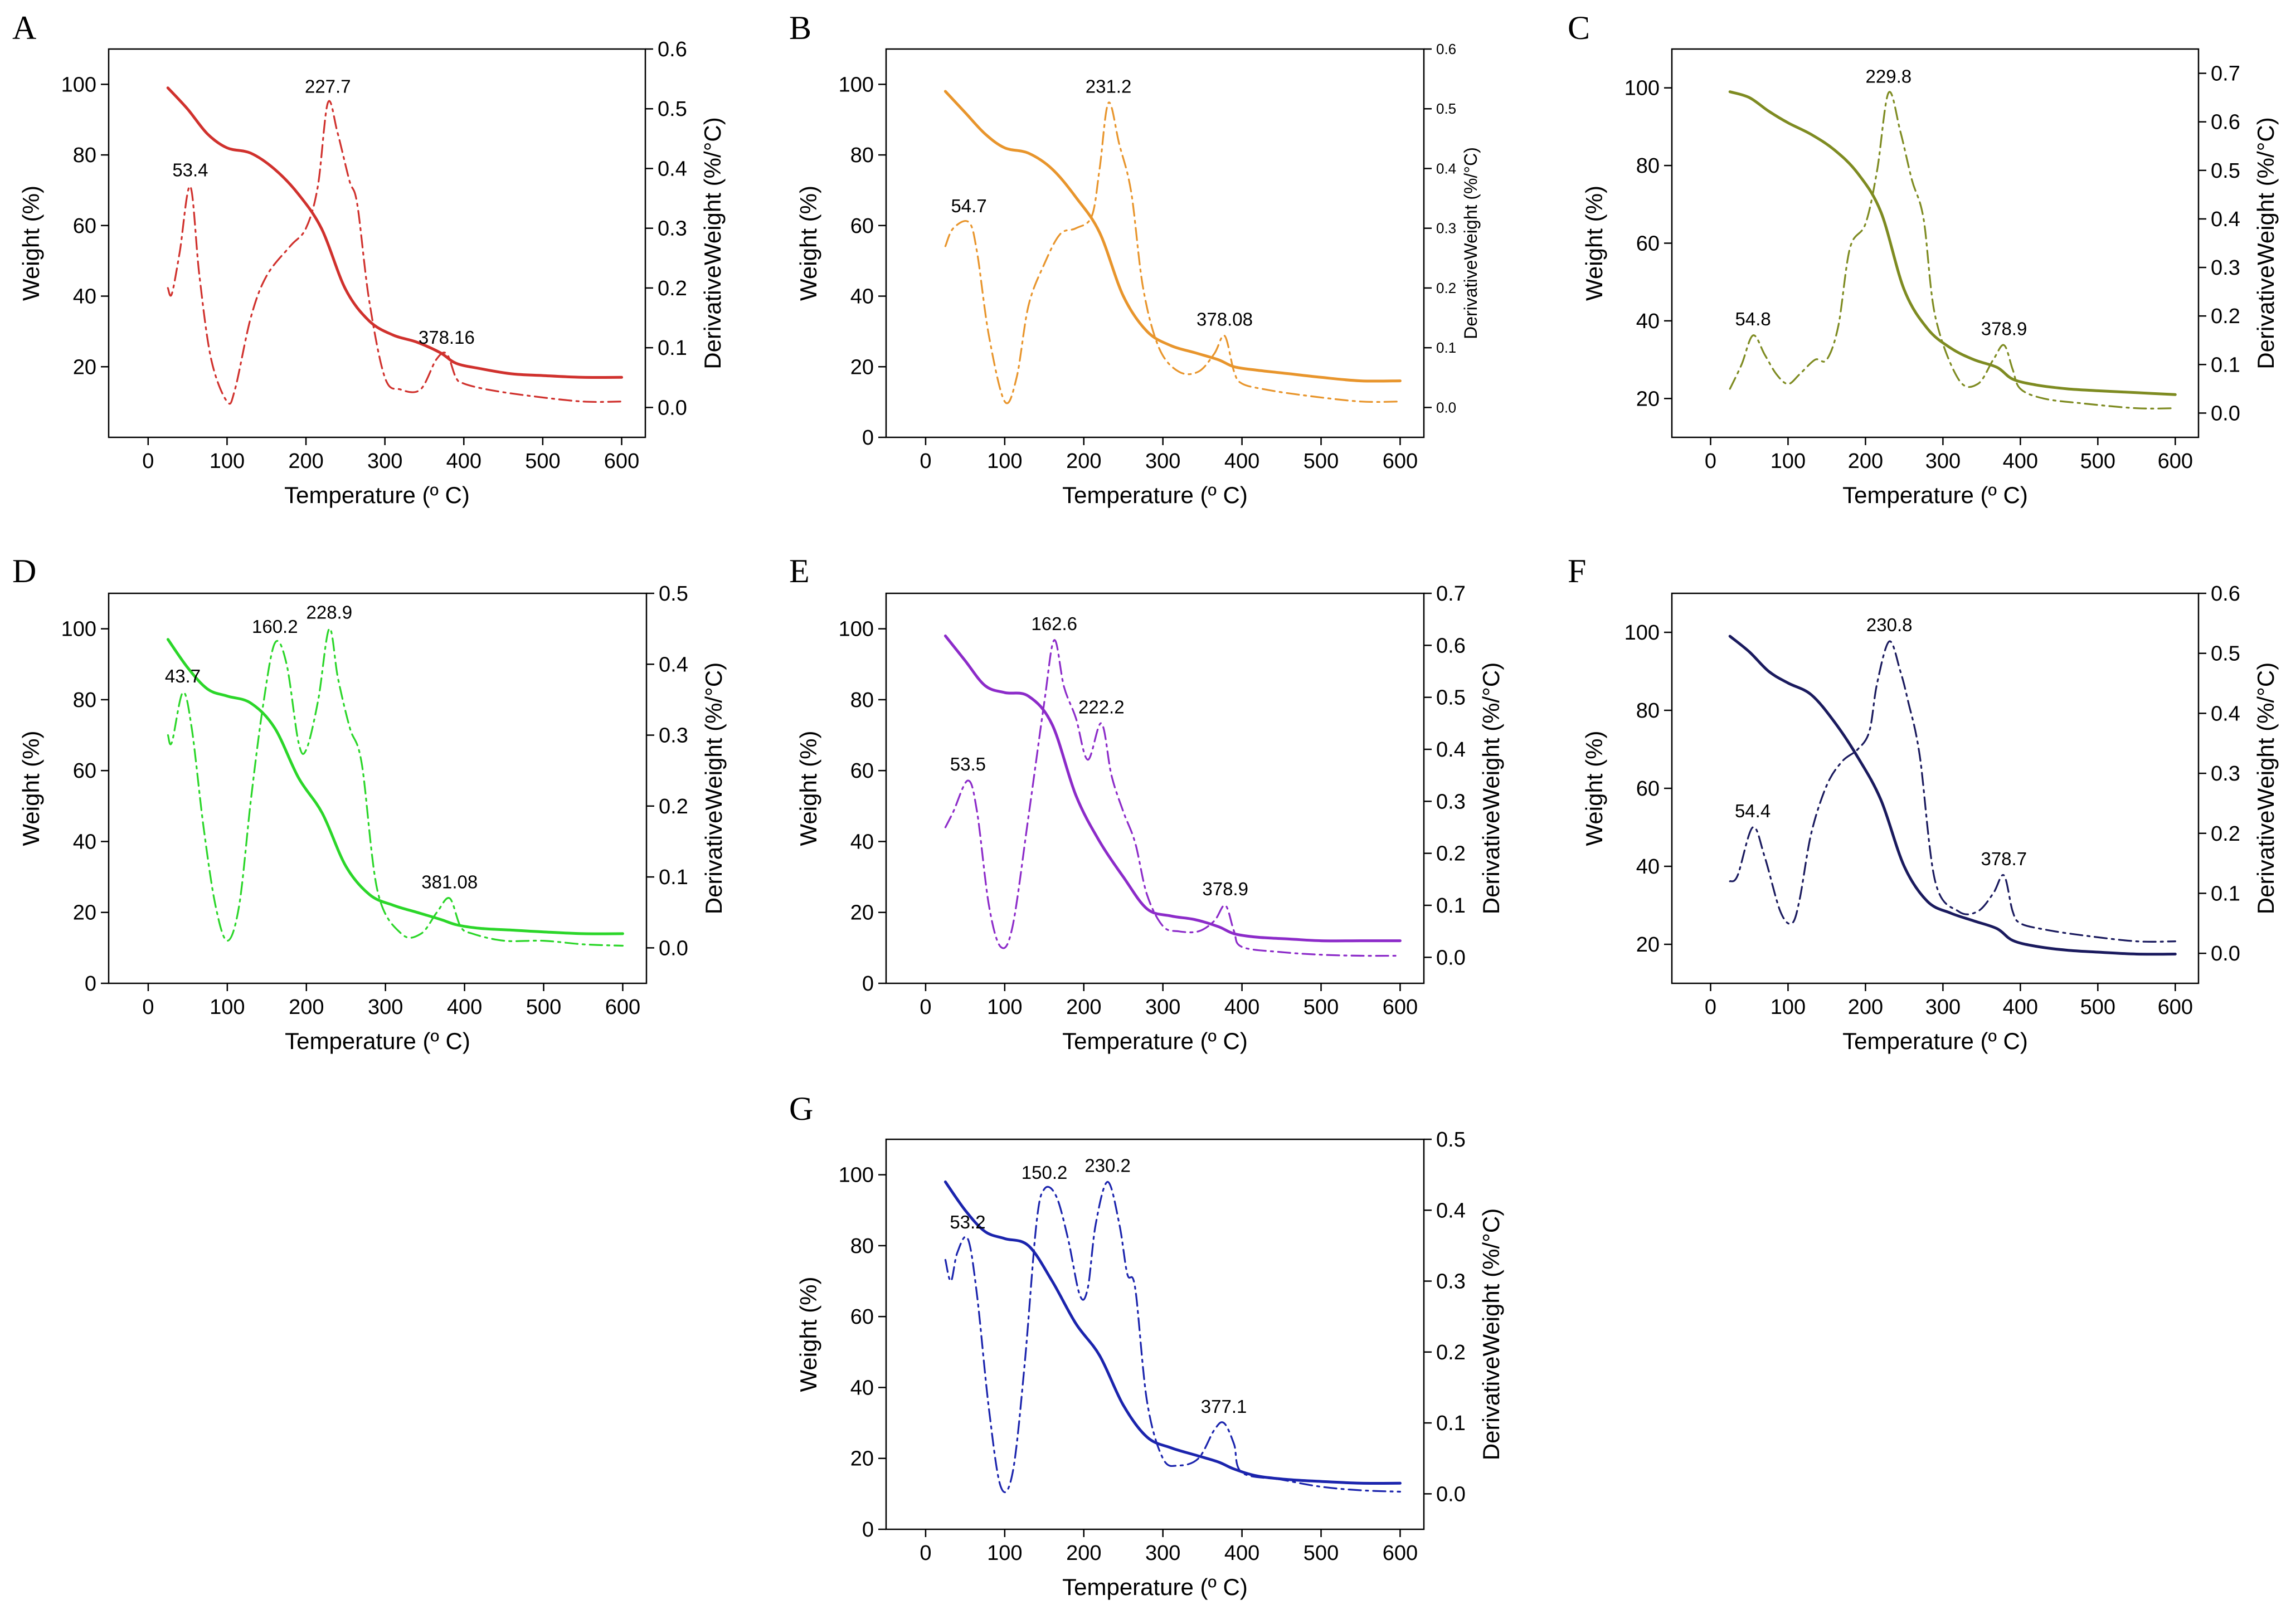  Describe the element at coordinates (868, 984) in the screenshot. I see `y-tick-label: 0` at that location.